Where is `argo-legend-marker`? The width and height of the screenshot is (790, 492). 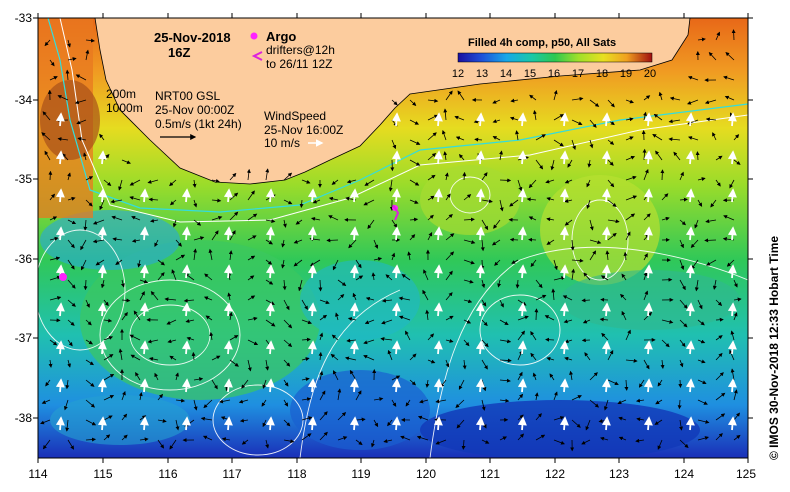
argo-legend-marker is located at coordinates (254, 36).